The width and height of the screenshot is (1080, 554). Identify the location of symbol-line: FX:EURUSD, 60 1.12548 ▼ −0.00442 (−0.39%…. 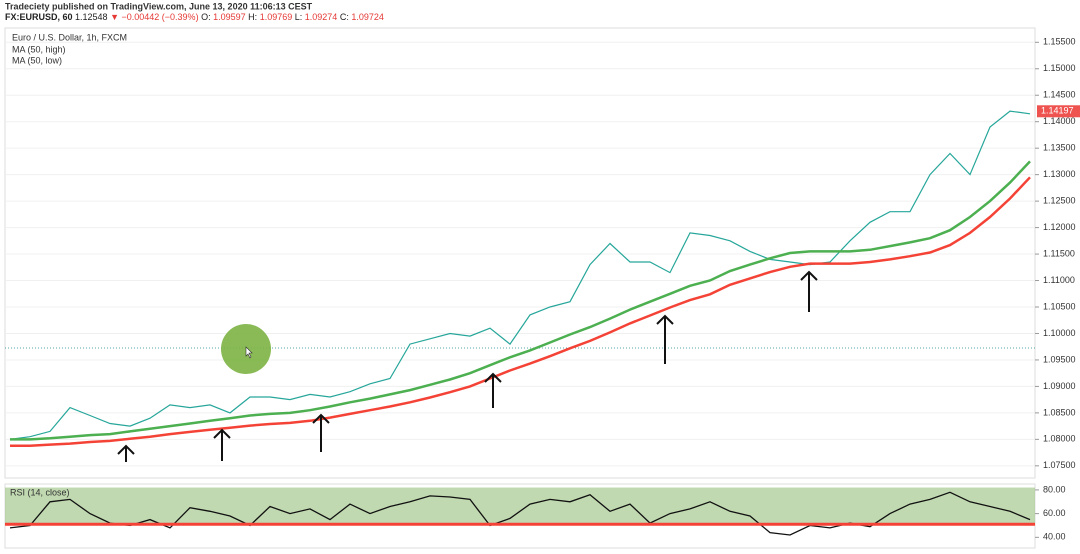
(194, 17).